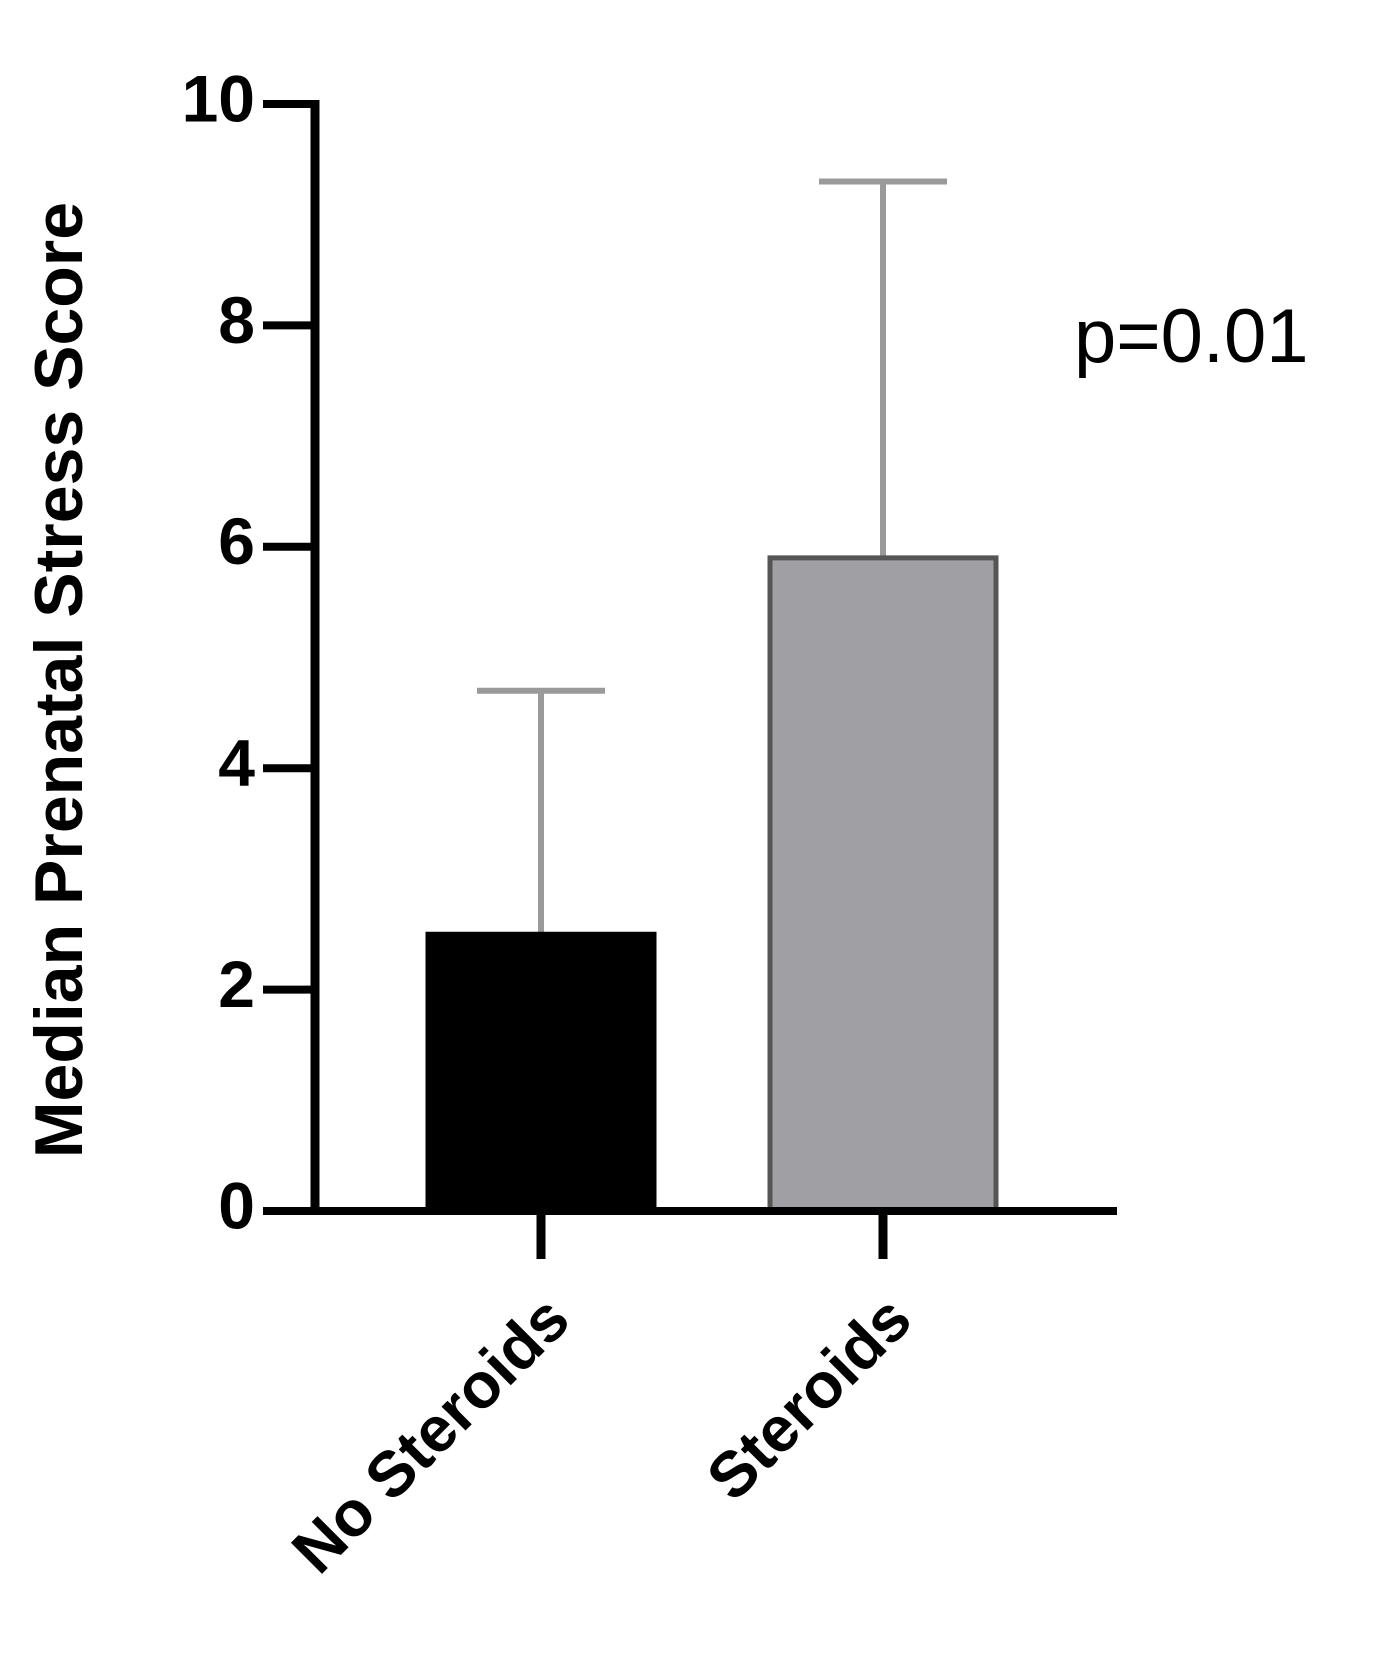  Describe the element at coordinates (59, 680) in the screenshot. I see `y-axis-label: Median Prenatal Stress Score` at that location.